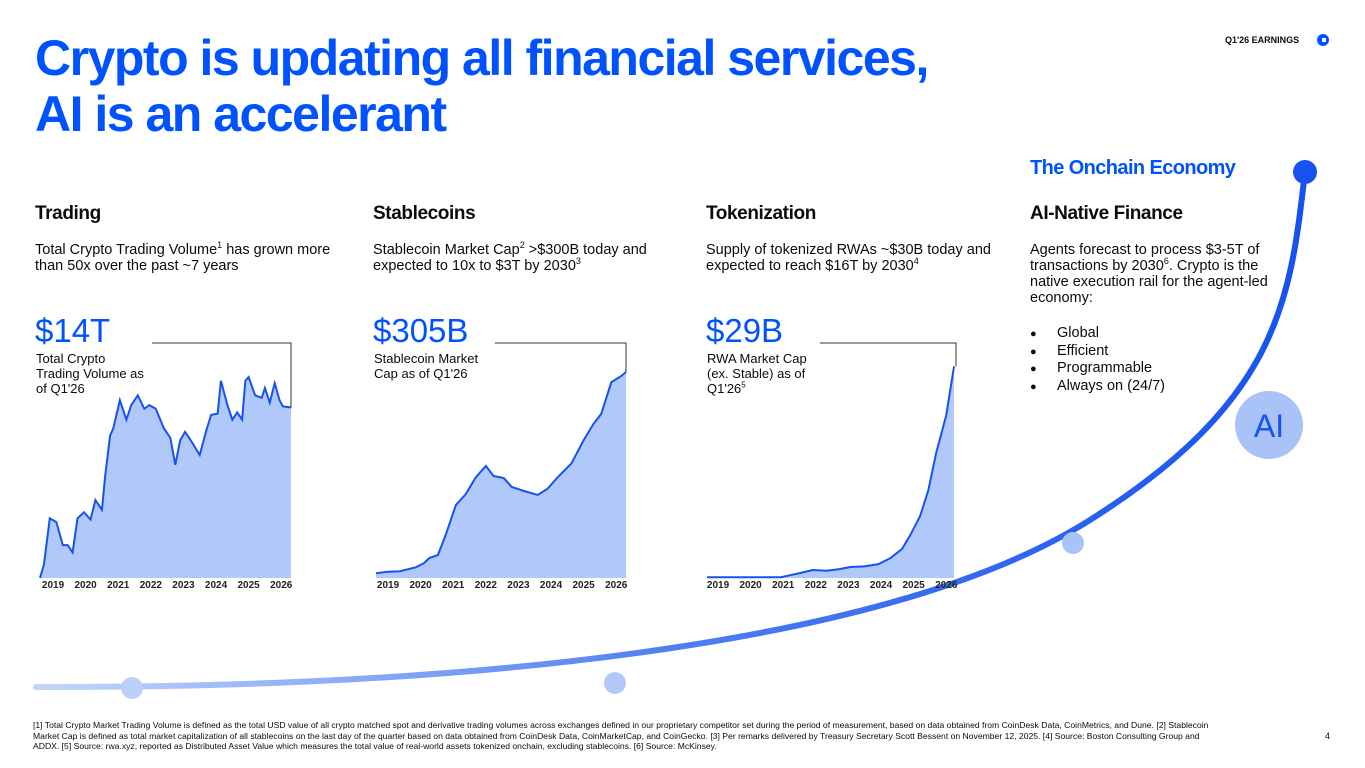  Describe the element at coordinates (1324, 40) in the screenshot. I see `logo-cut` at that location.